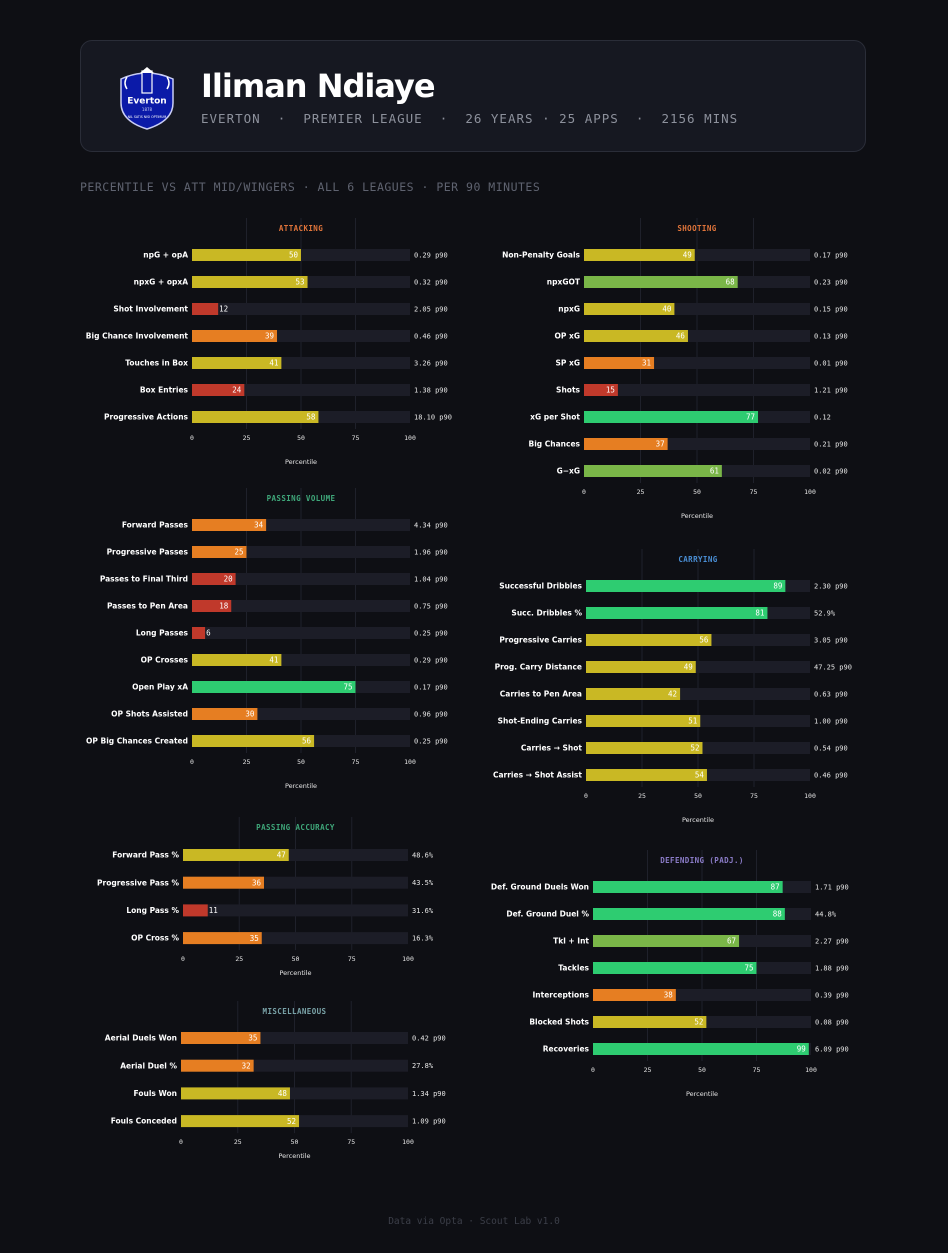 Image resolution: width=948 pixels, height=1253 pixels. Describe the element at coordinates (704, 640) in the screenshot. I see `bar-value-label: 56` at that location.